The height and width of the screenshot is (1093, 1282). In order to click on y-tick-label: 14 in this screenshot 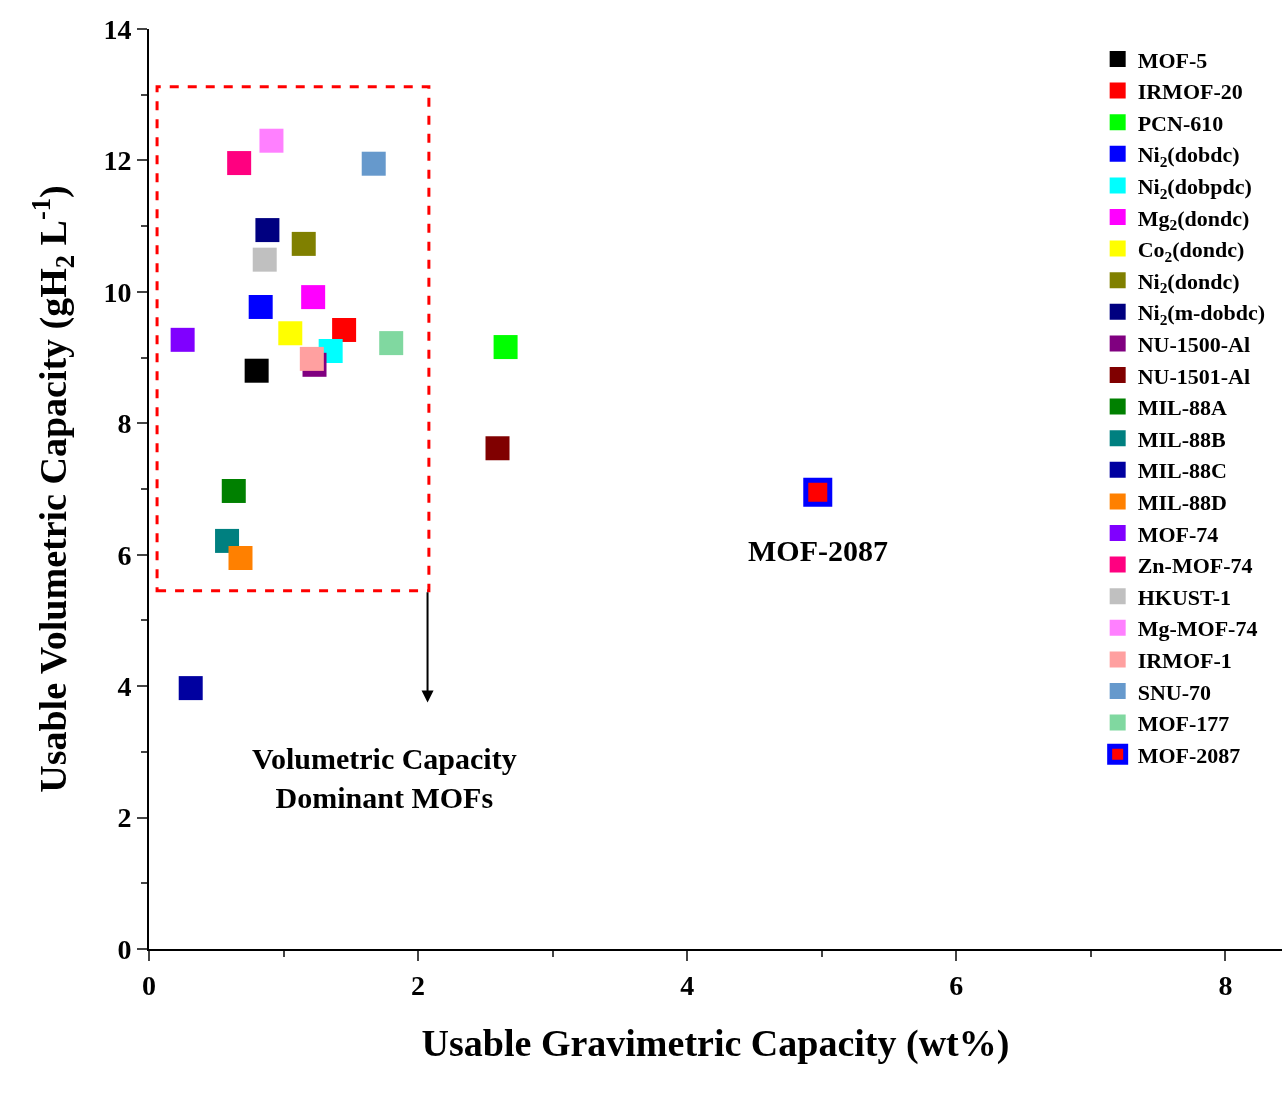, I will do `click(117, 29)`.